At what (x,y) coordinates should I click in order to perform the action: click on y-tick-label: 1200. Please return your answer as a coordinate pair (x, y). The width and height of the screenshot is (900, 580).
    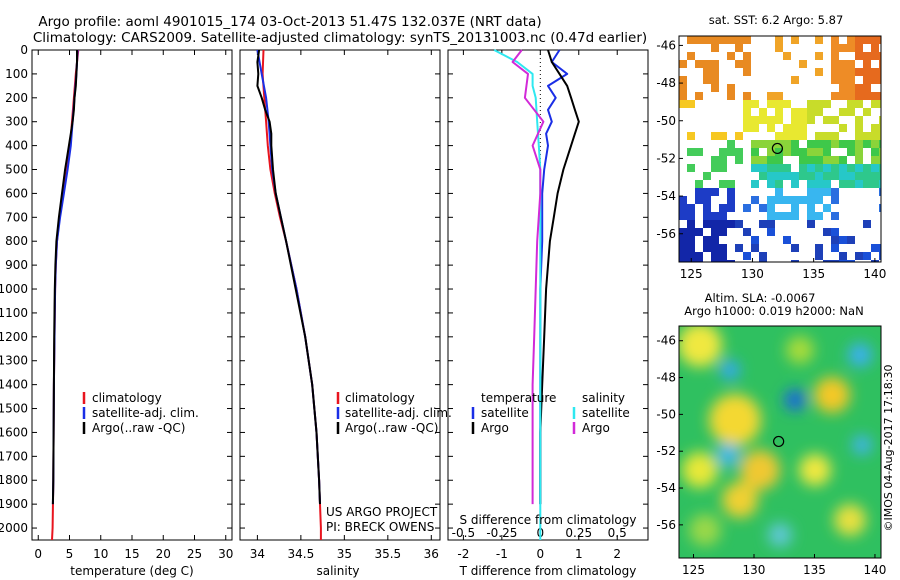
    Looking at the image, I should click on (14, 337).